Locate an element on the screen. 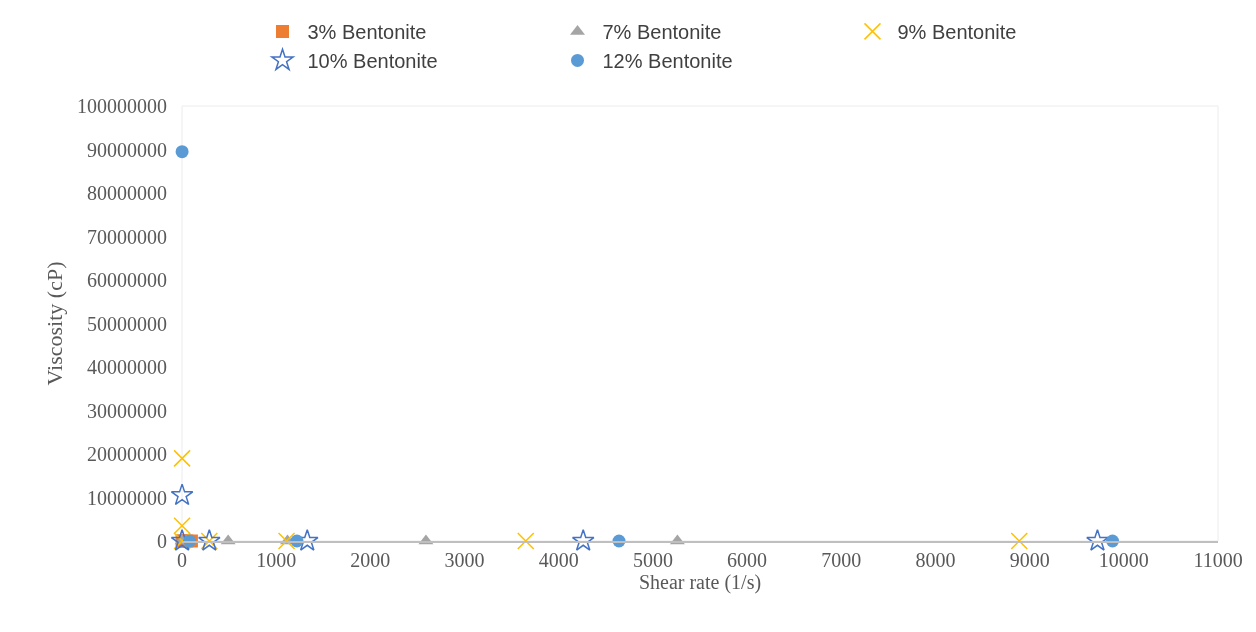 The height and width of the screenshot is (632, 1256). y-tick-label: 90000000 is located at coordinates (127, 149).